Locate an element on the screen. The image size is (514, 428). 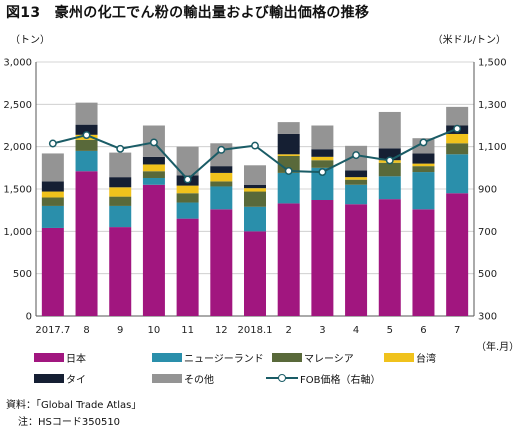
legend-item-thailand: タイ is located at coordinates (60, 379).